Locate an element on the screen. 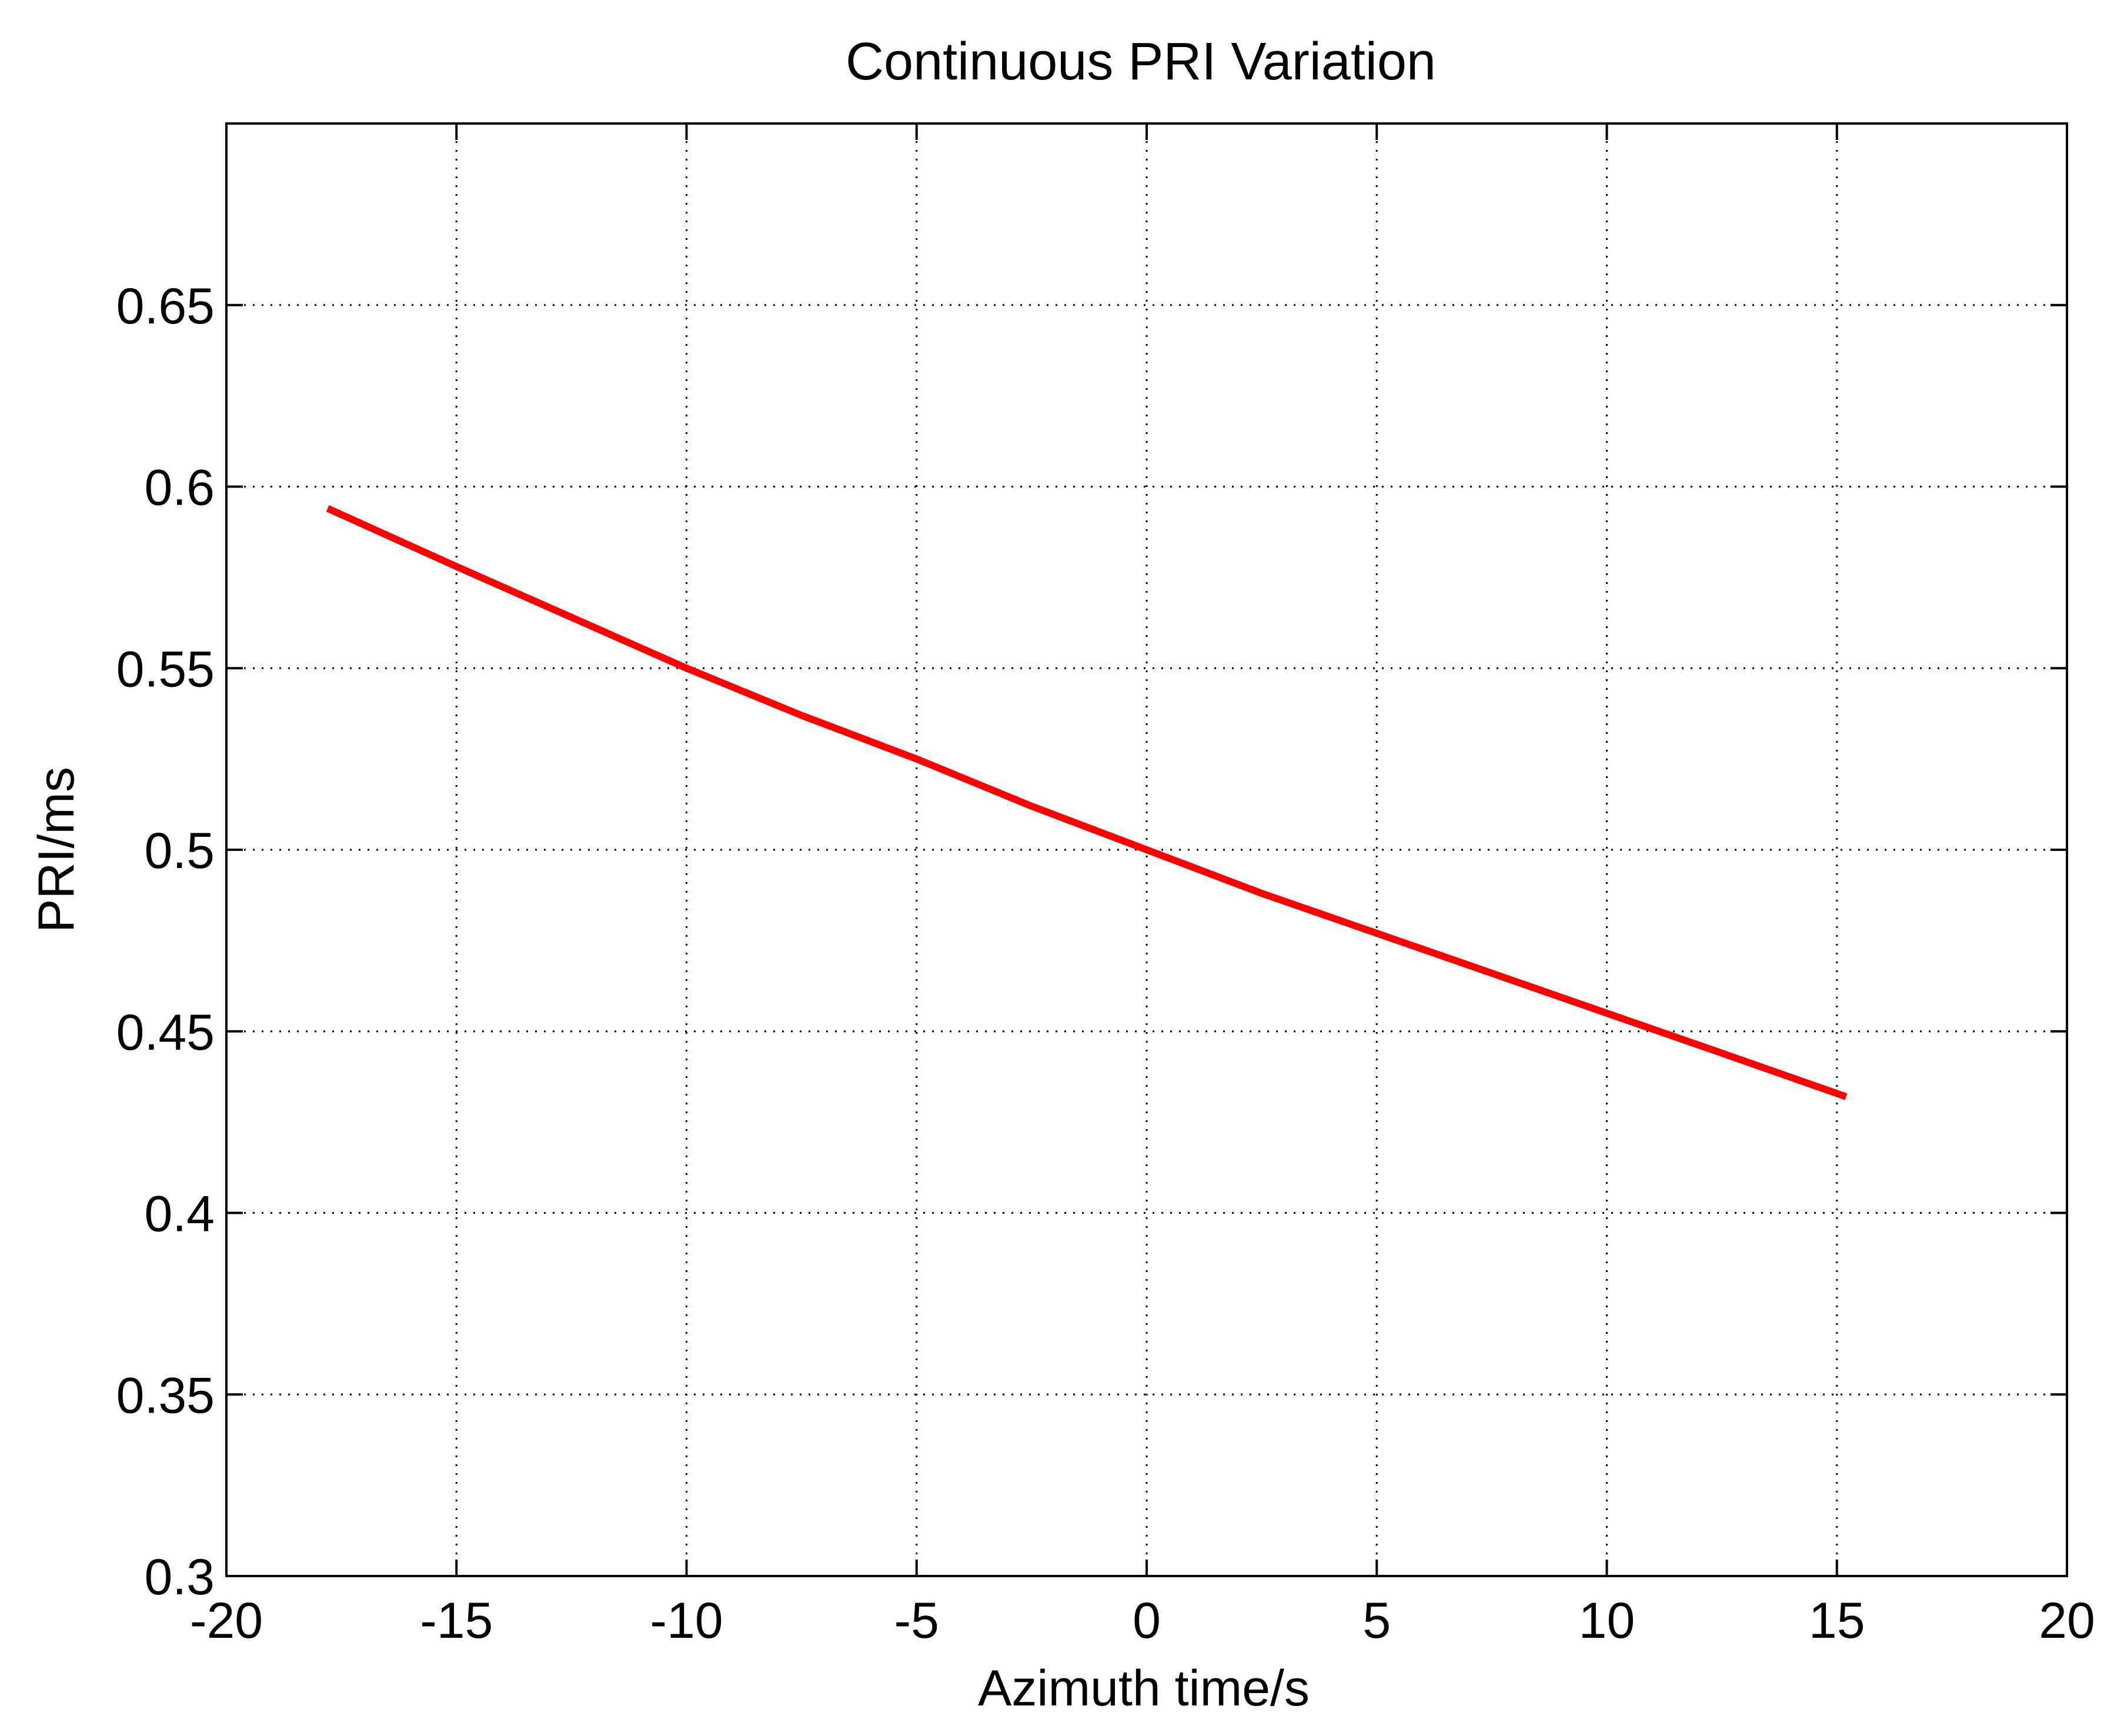 The image size is (2124, 1736). x-tick-label: 20 is located at coordinates (2067, 1621).